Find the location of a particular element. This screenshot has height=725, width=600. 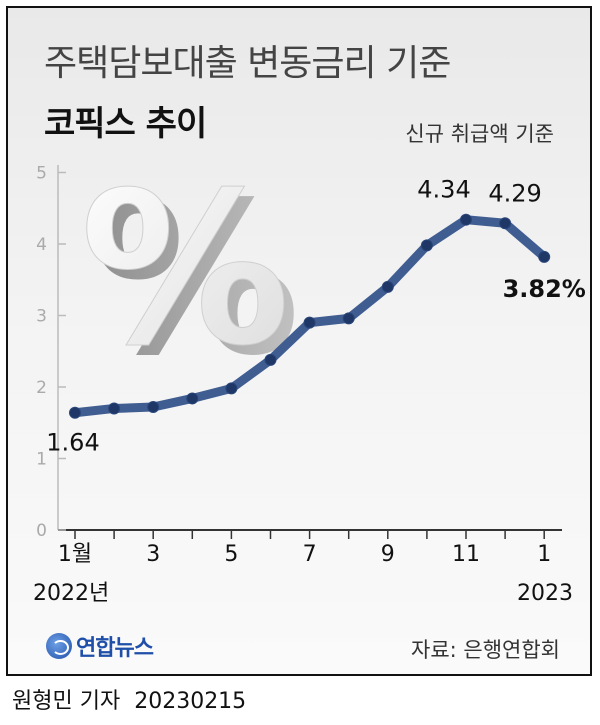

data-label: 4.29 is located at coordinates (514, 193).